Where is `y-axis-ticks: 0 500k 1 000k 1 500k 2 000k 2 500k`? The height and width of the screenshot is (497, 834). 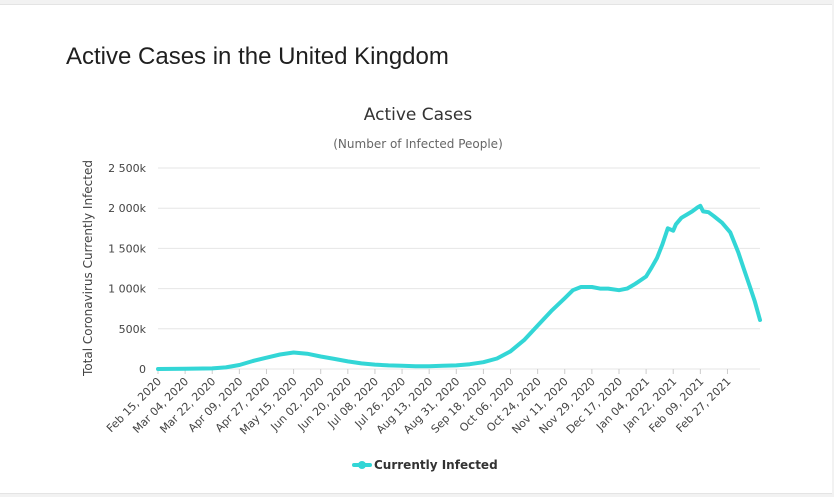
y-axis-ticks: 0 500k 1 000k 1 500k 2 000k 2 500k is located at coordinates (127, 269).